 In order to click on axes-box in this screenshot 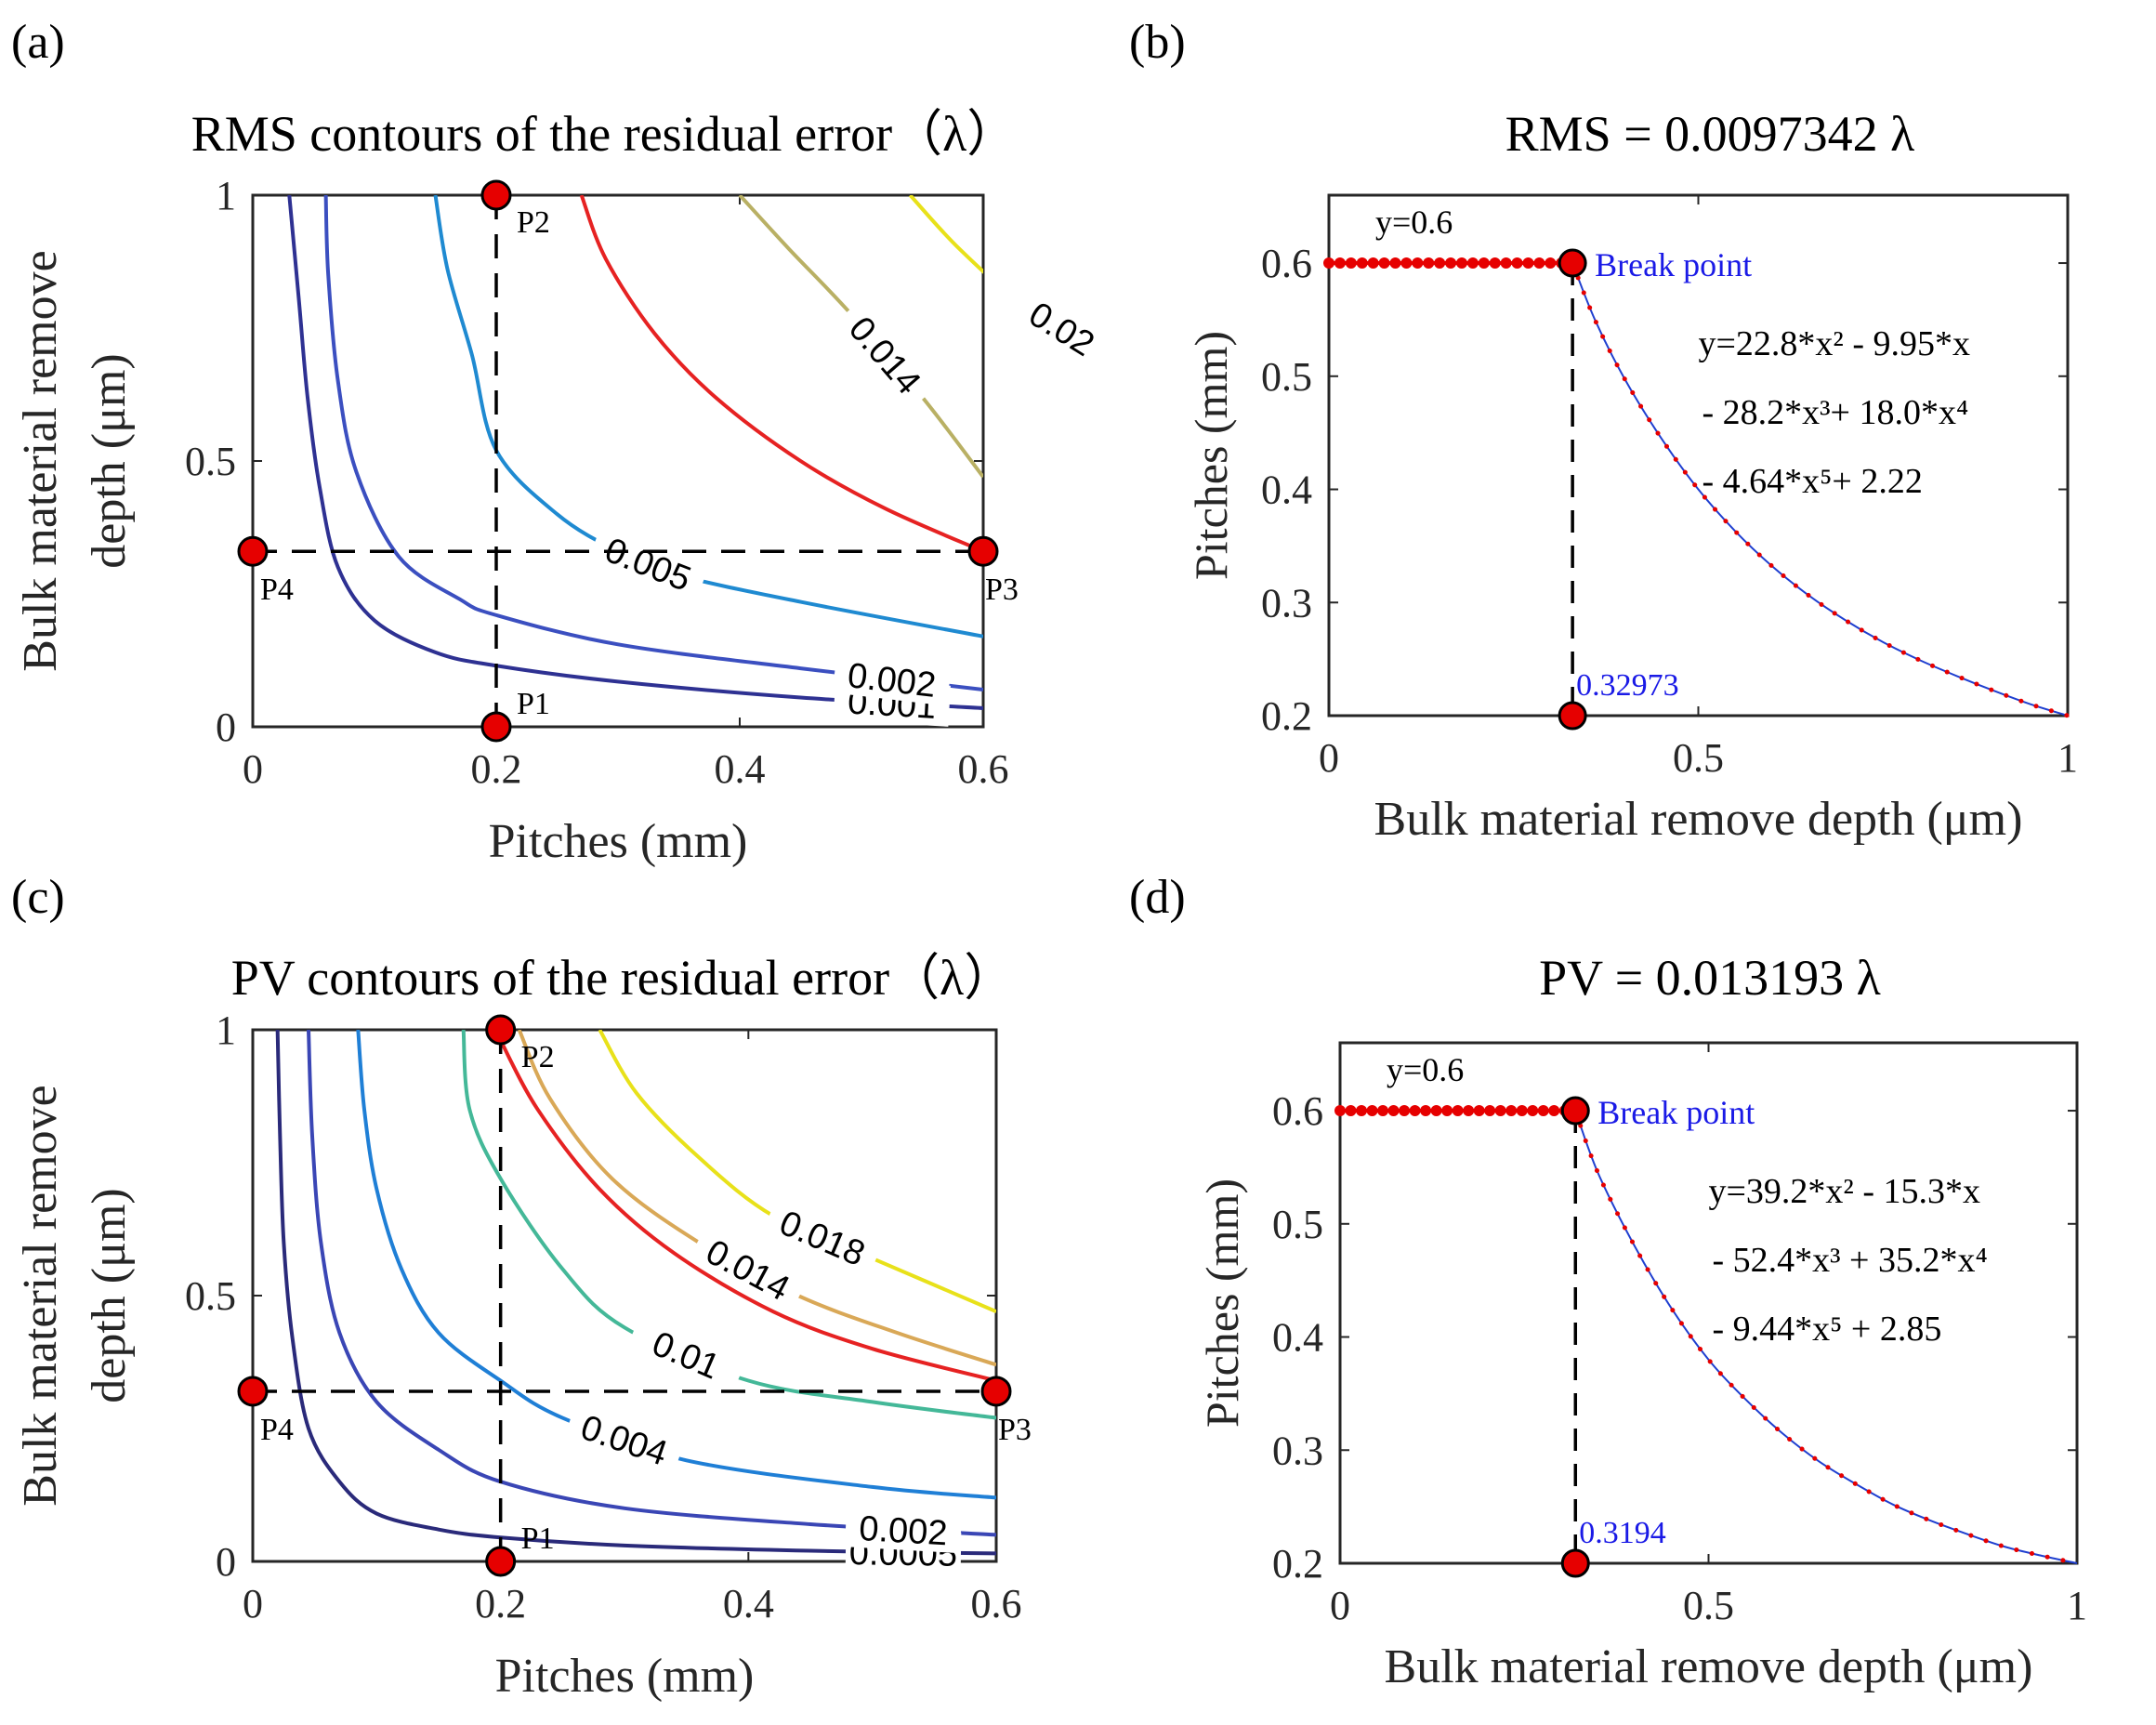, I will do `click(618, 461)`.